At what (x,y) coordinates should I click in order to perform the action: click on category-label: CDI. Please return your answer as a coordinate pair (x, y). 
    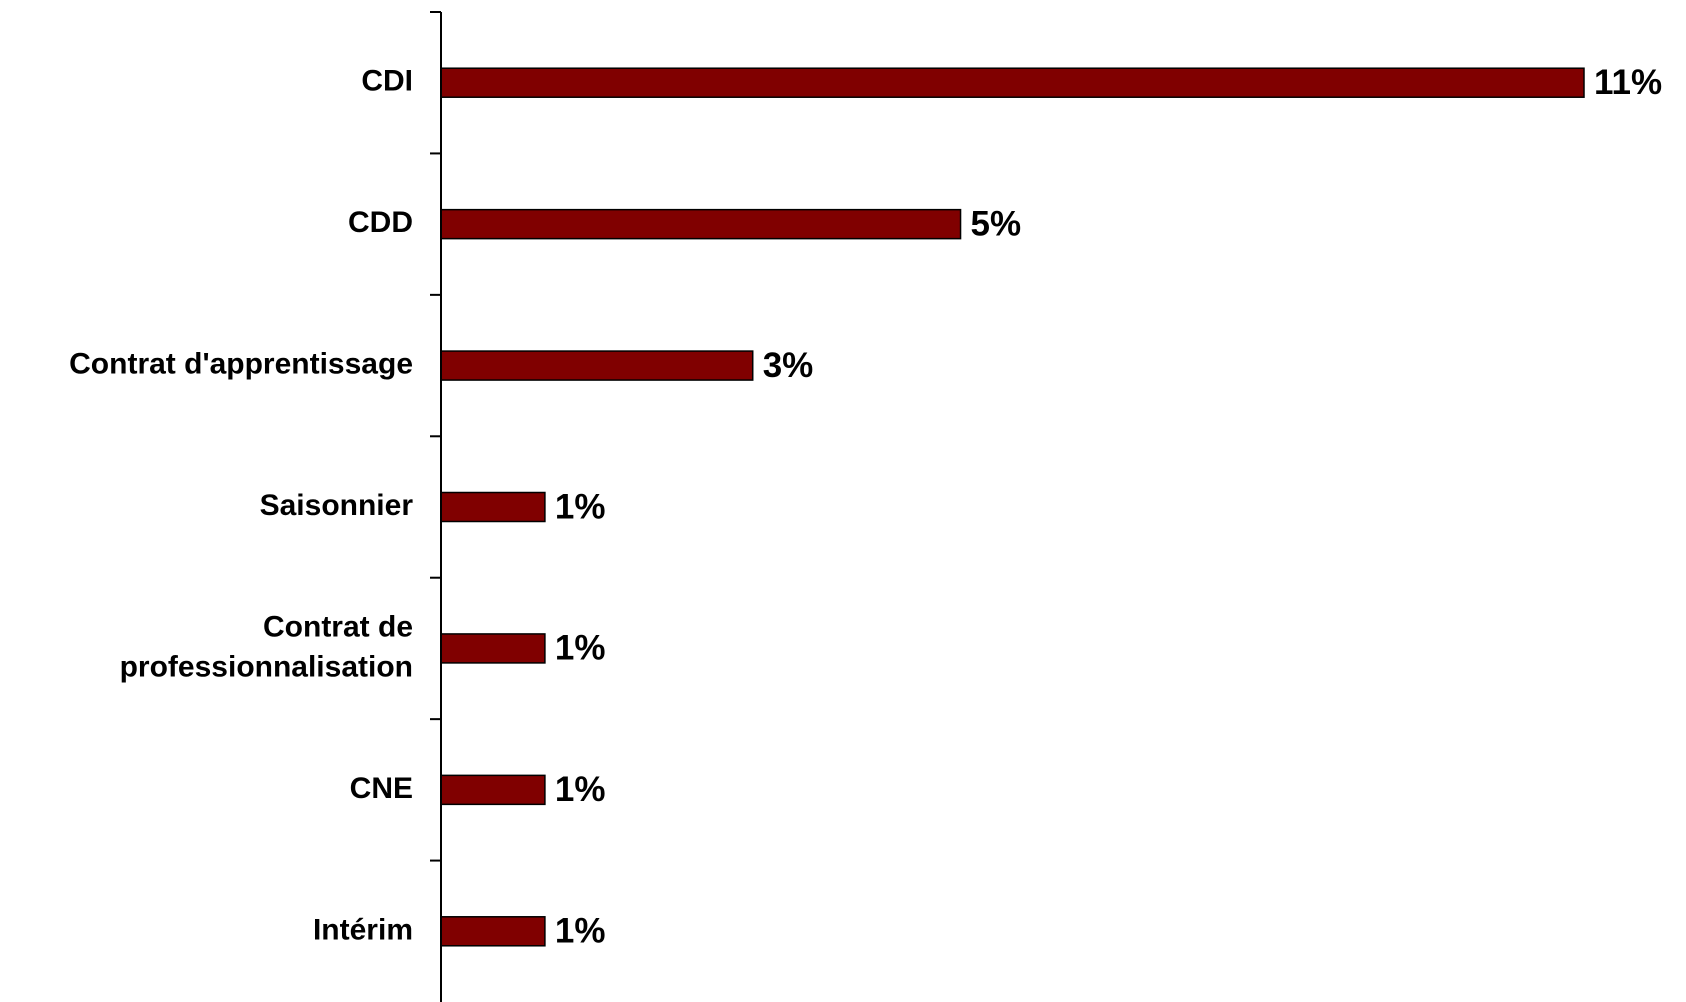
    Looking at the image, I should click on (387, 81).